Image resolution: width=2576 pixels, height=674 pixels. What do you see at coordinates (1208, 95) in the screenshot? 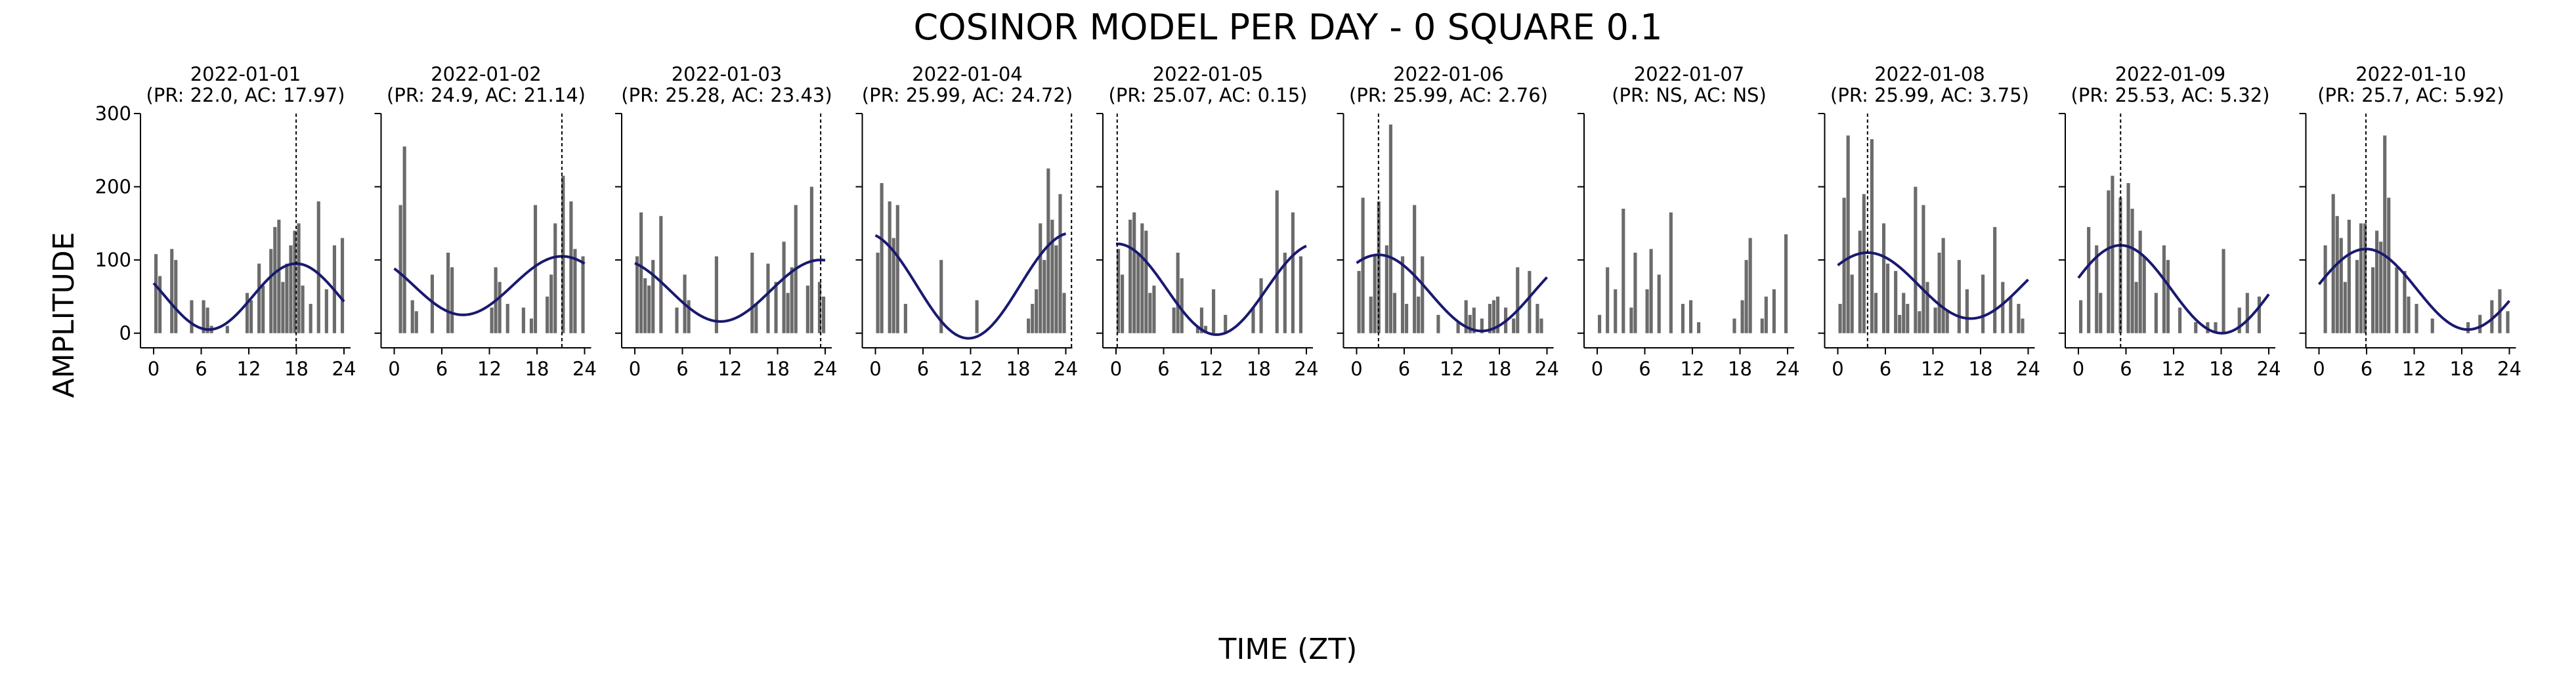
I see `panel-title-line: (PR: 25.07, AC: 0.15)` at bounding box center [1208, 95].